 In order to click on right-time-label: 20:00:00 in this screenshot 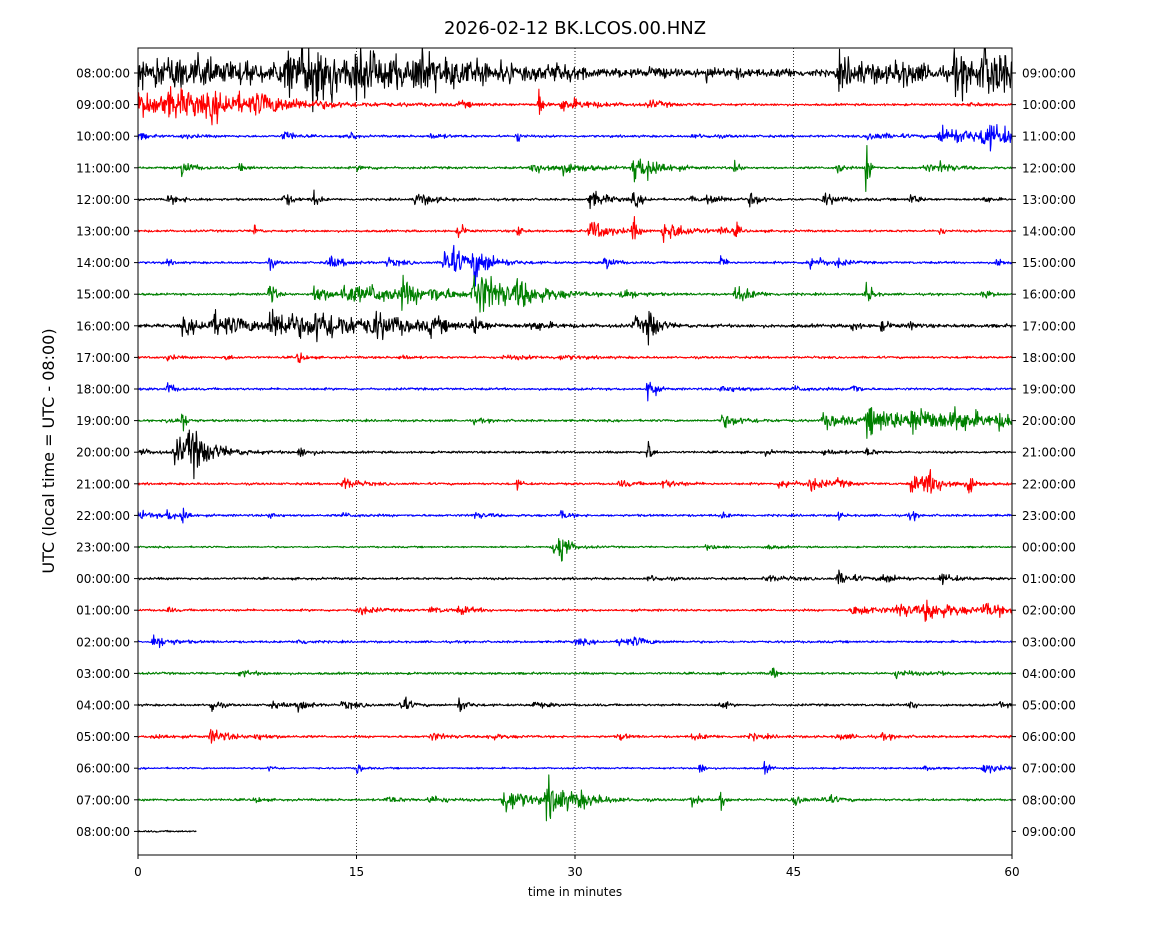, I will do `click(1049, 421)`.